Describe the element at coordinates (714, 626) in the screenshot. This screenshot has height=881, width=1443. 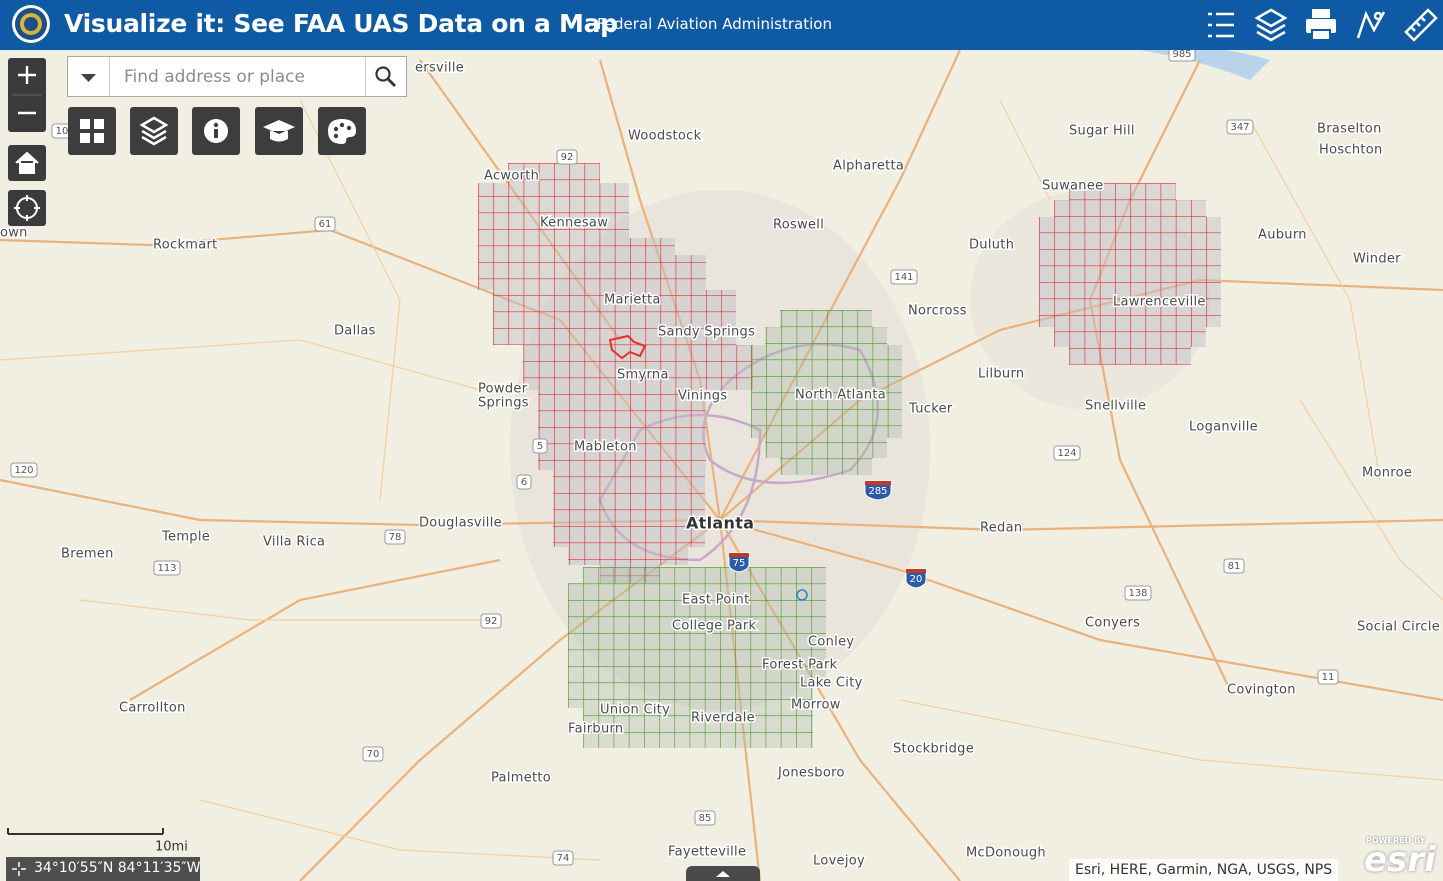
I see `place-label: College Park` at that location.